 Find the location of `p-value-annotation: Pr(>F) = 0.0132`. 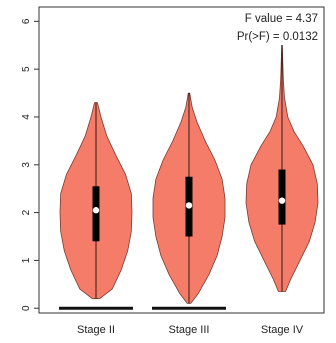

p-value-annotation: Pr(>F) = 0.0132 is located at coordinates (277, 37).